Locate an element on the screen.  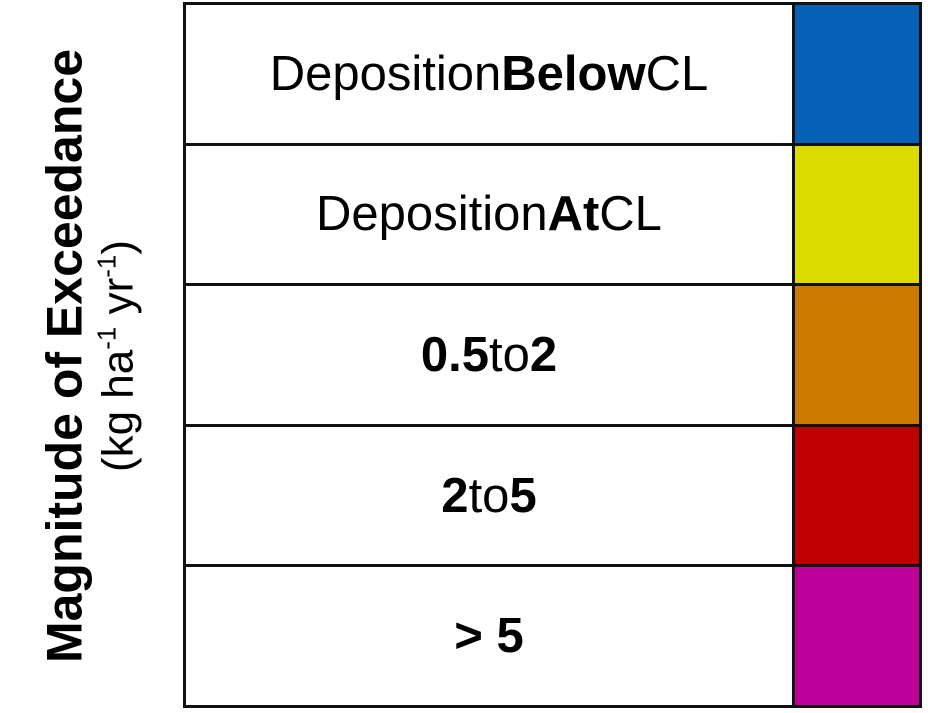
legend-label-part-bold: At is located at coordinates (573, 214).